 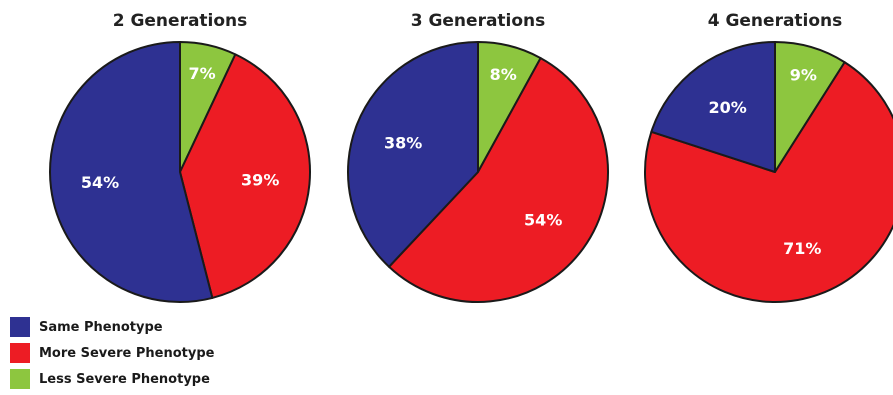 I want to click on legend-item-same-phenotype: Same Phenotype, so click(x=112, y=327).